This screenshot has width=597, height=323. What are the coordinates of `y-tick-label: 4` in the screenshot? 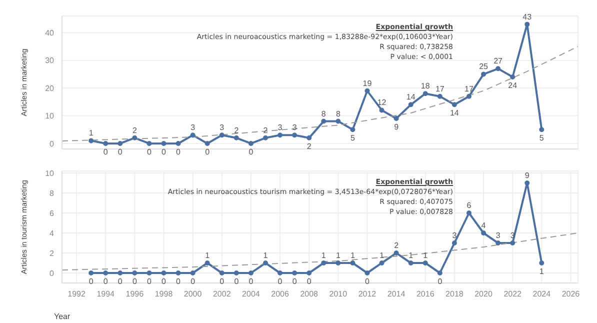 It's located at (52, 233).